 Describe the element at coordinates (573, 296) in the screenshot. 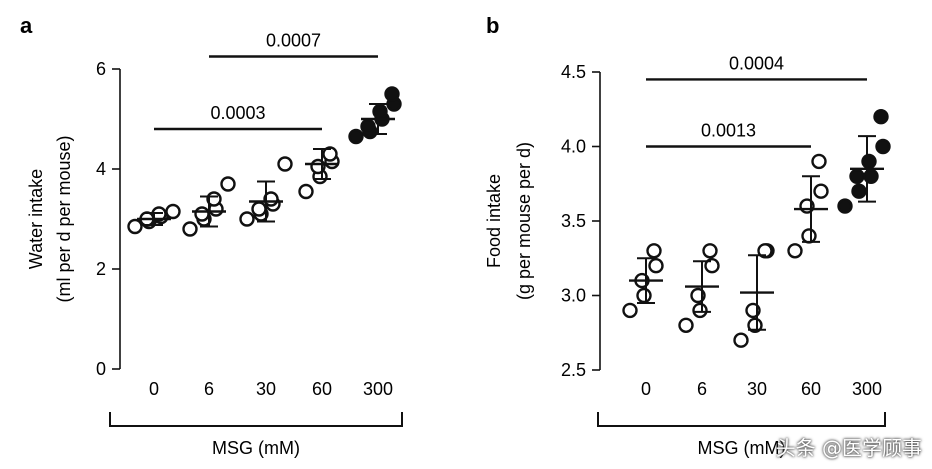

I see `panel-b-y-tick-label: 3.0` at that location.